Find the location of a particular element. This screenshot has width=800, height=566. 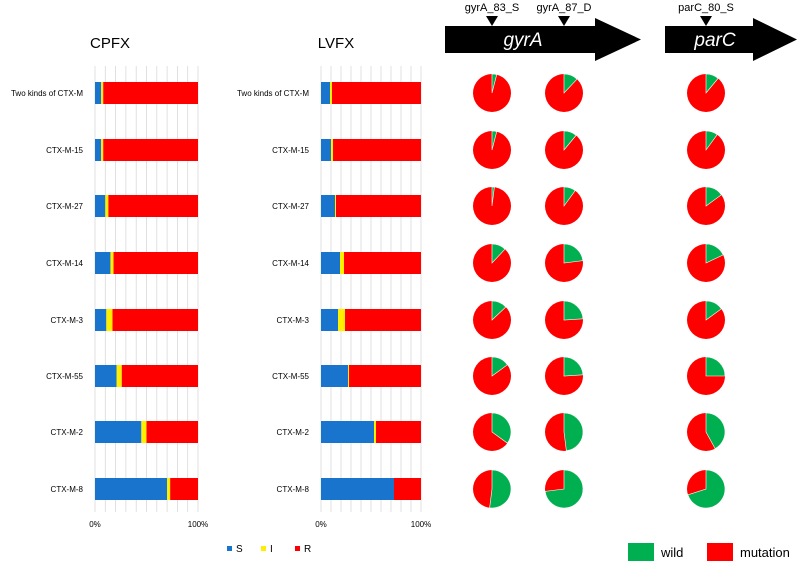

site-label: gyrA_87_D is located at coordinates (563, 8).